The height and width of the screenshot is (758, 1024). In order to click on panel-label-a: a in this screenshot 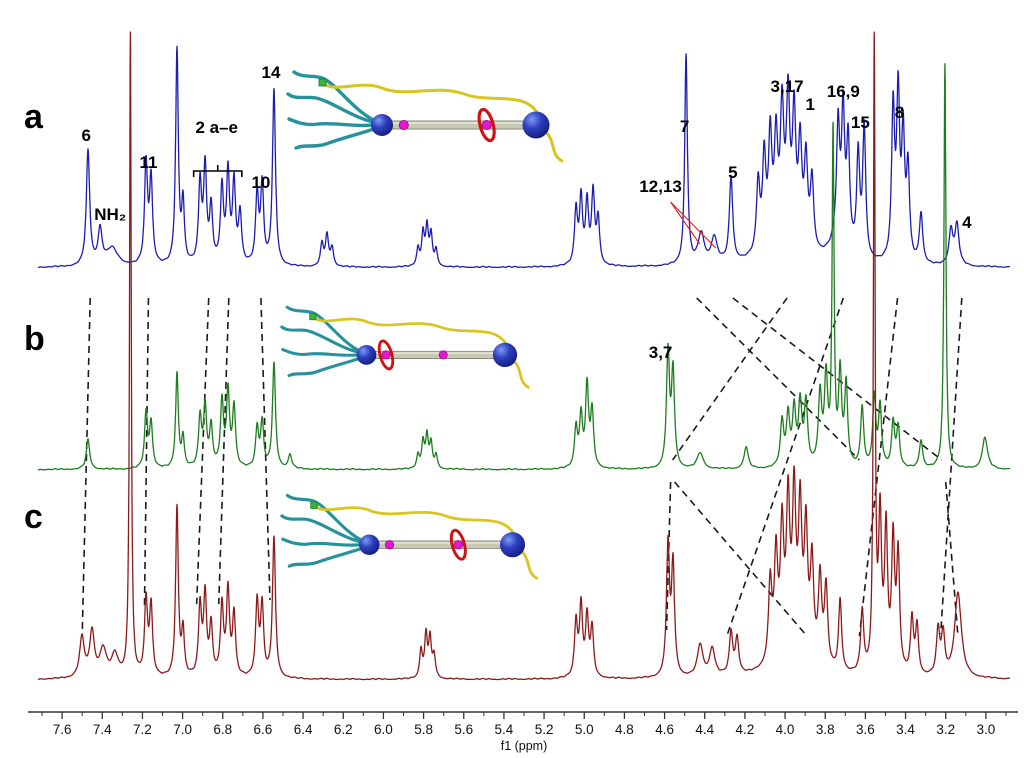, I will do `click(33, 117)`.